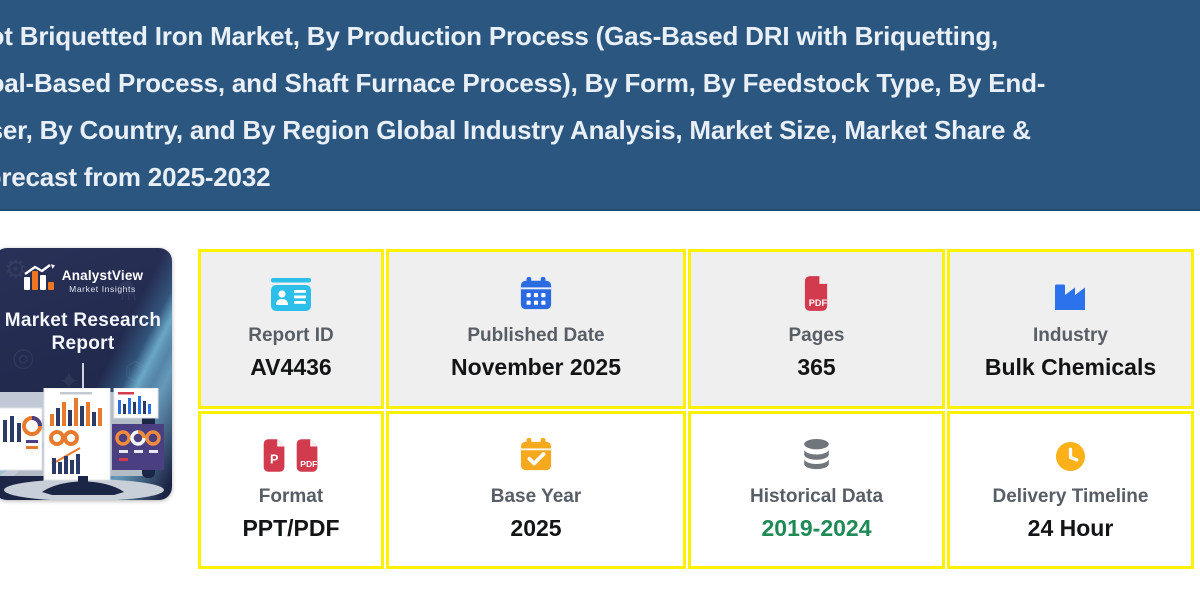 Image resolution: width=1200 pixels, height=600 pixels. I want to click on info-cell-format: P PDF Format PPT/PDF, so click(291, 490).